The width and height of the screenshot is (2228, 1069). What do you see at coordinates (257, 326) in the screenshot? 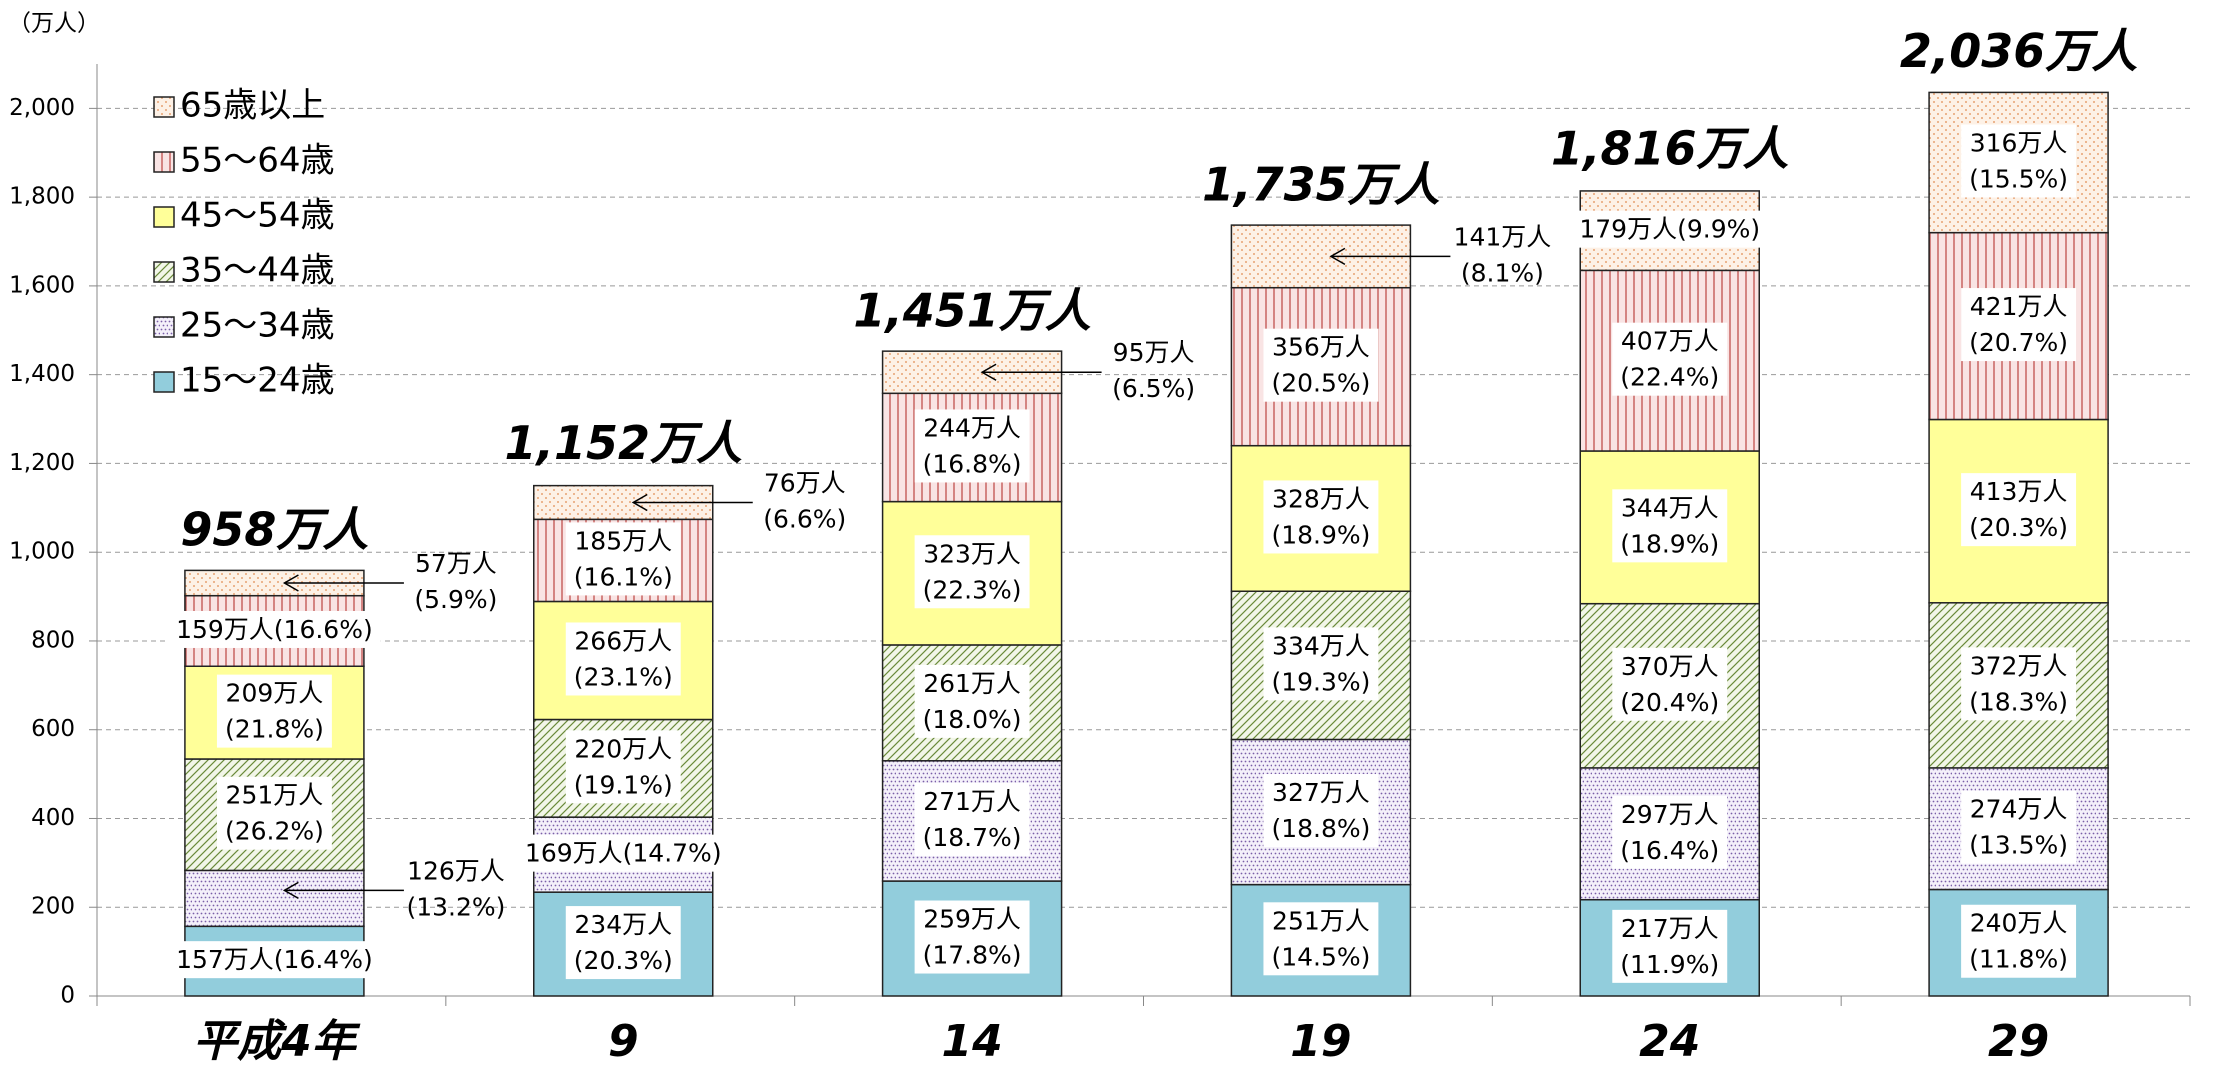
I see `legend-label: 25～34歳` at bounding box center [257, 326].